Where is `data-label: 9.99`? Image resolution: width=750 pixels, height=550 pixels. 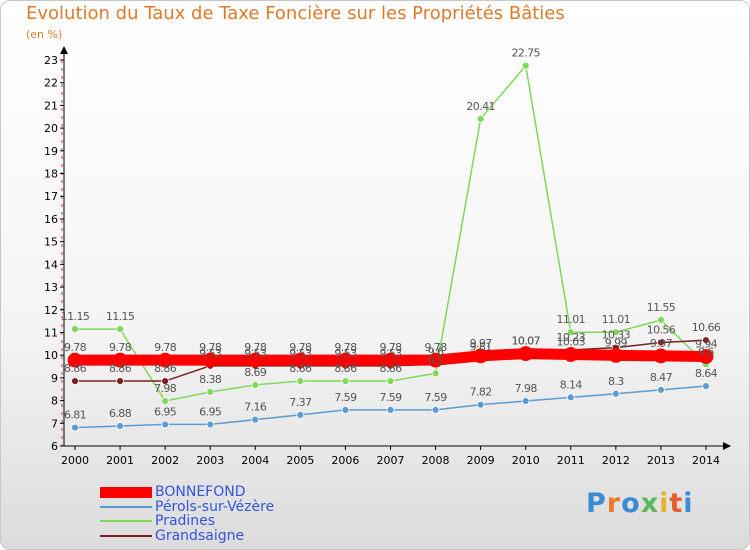 data-label: 9.99 is located at coordinates (616, 342).